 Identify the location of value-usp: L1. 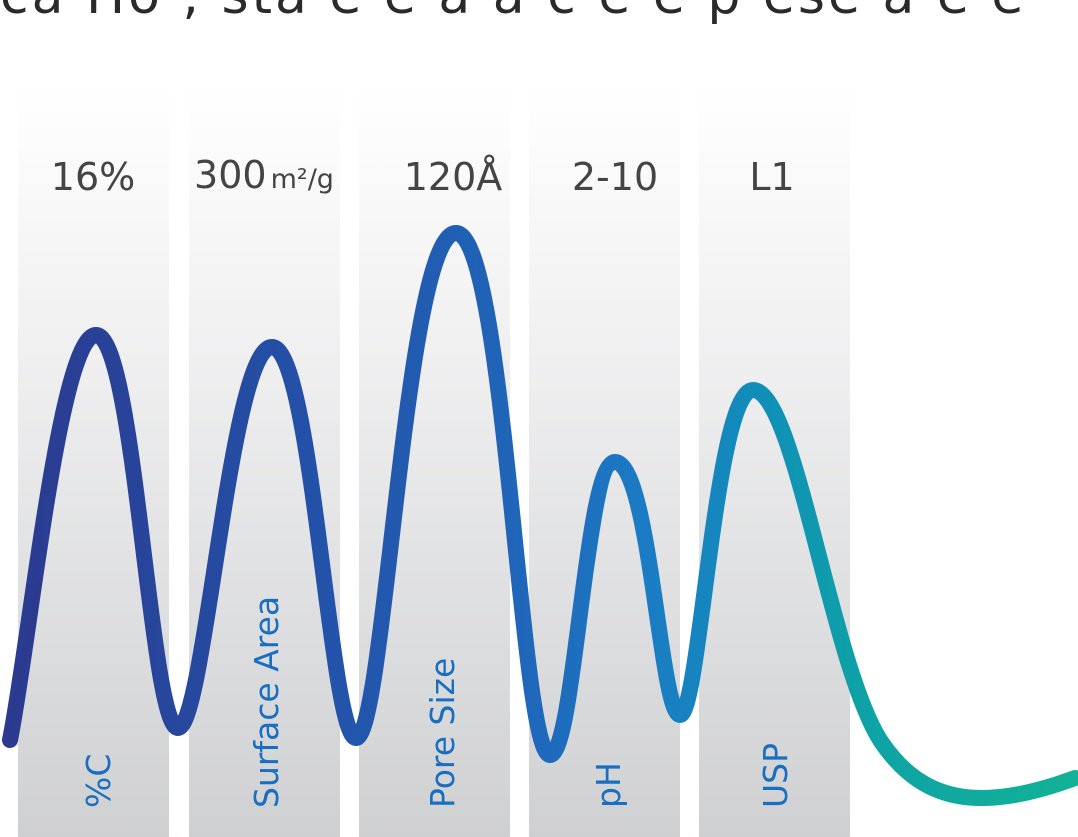
(771, 177).